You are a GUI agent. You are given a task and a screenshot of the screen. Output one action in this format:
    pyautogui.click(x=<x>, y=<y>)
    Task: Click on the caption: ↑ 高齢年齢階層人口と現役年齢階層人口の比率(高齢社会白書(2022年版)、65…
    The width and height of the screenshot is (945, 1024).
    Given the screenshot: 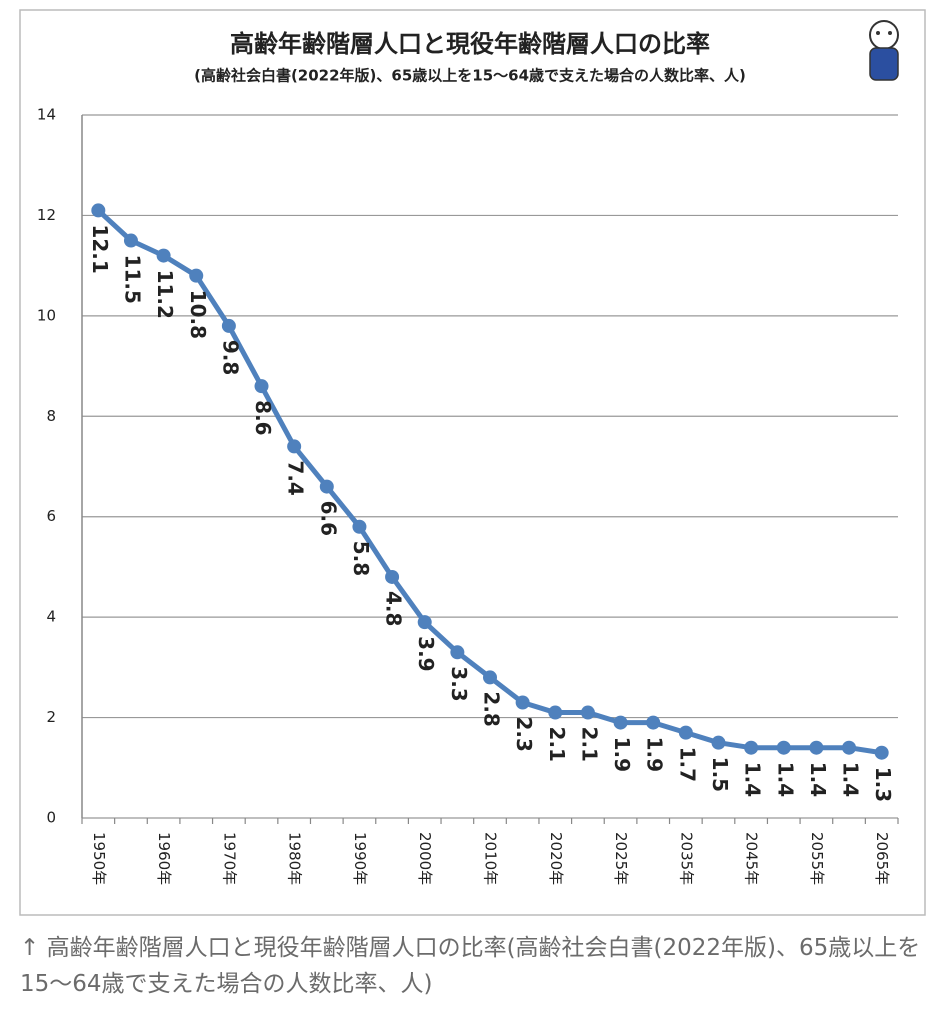 What is the action you would take?
    pyautogui.click(x=470, y=966)
    